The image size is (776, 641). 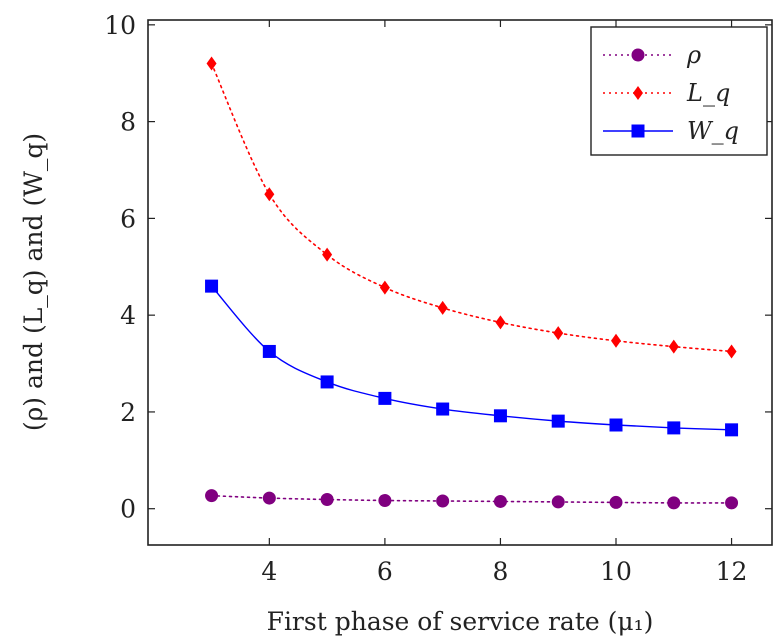 I want to click on y-tick-label: 0, so click(x=128, y=509).